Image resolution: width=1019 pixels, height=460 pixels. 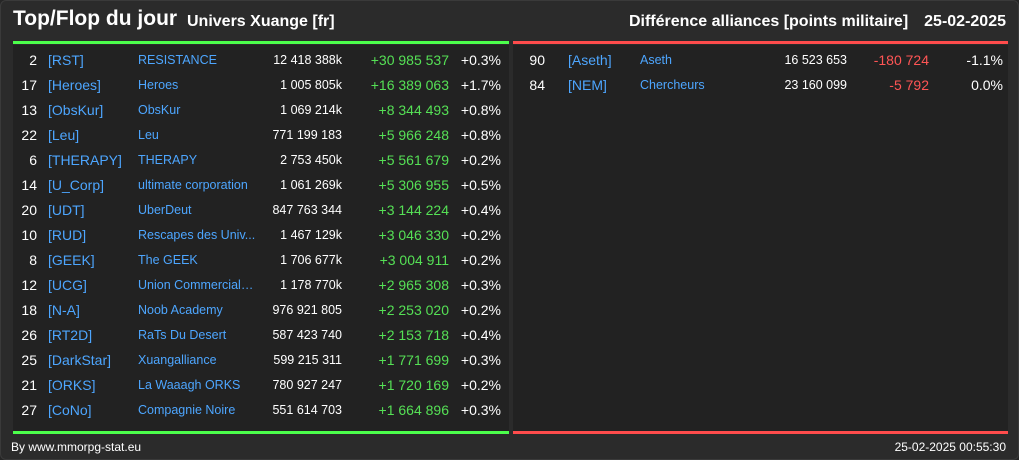 I want to click on alliance-tag-link: [RUD], so click(x=67, y=235).